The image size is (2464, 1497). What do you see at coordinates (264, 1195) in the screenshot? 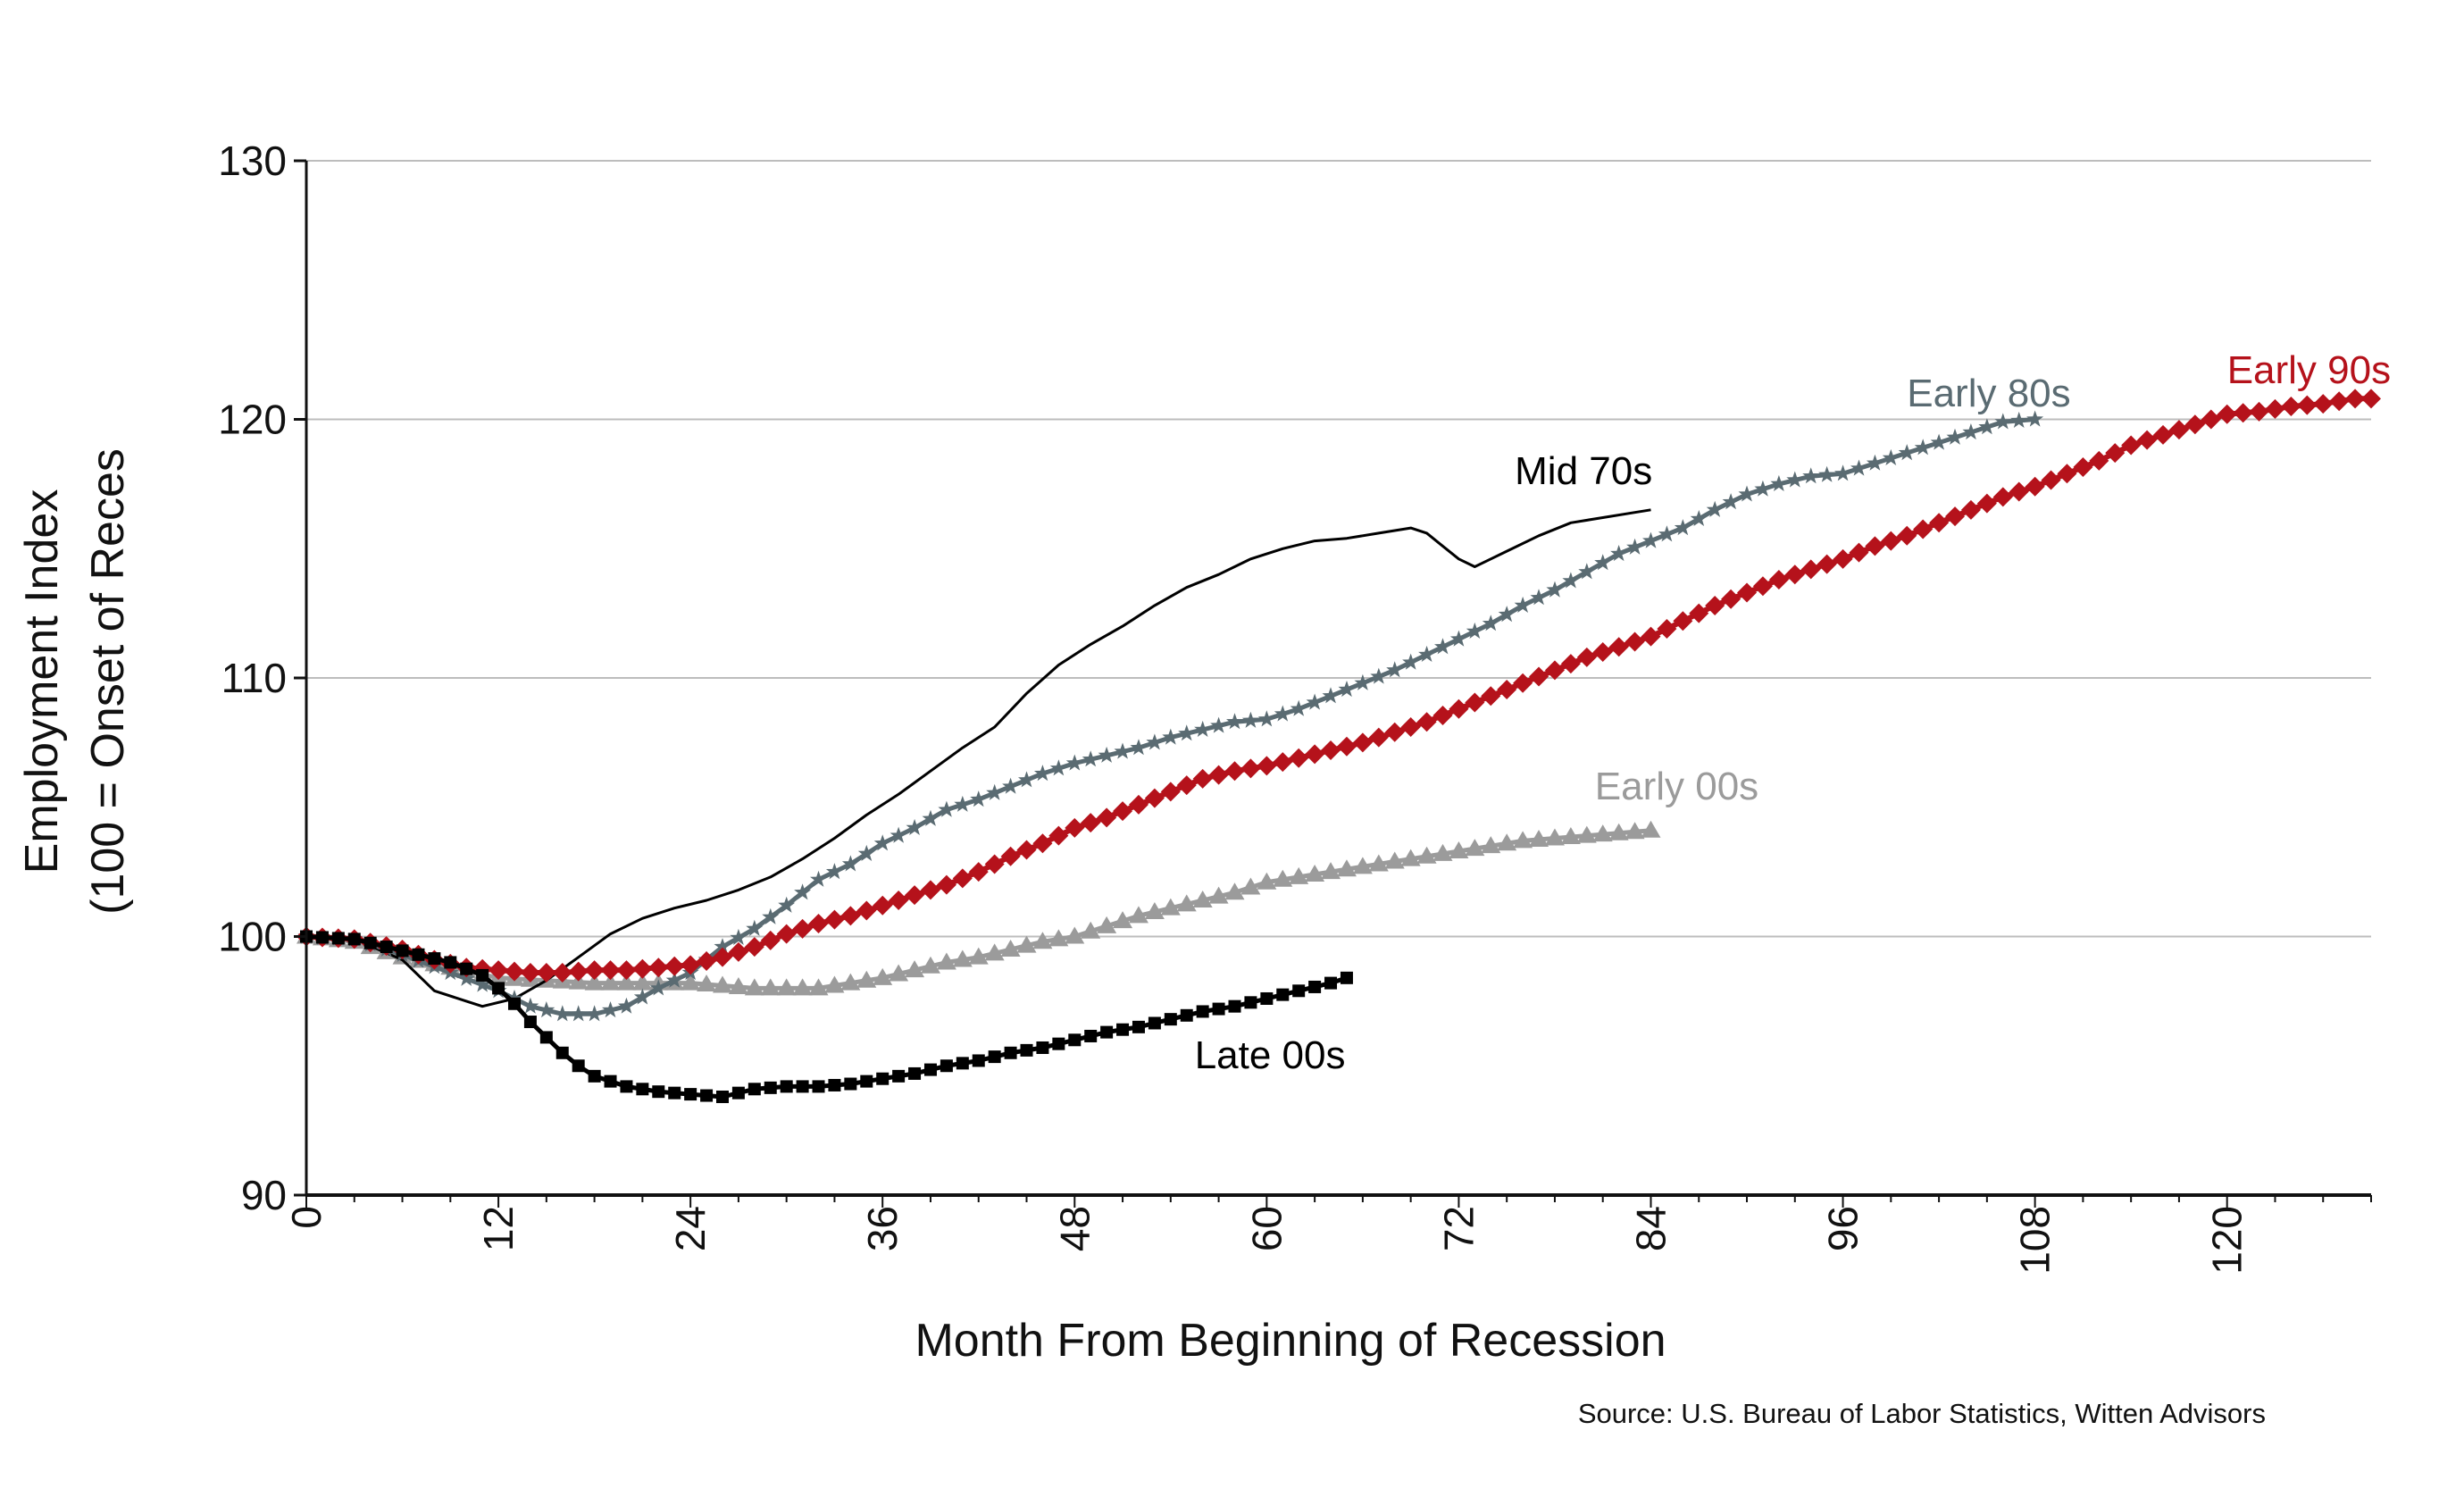
I see `y-tick-label-90: 90` at bounding box center [264, 1195].